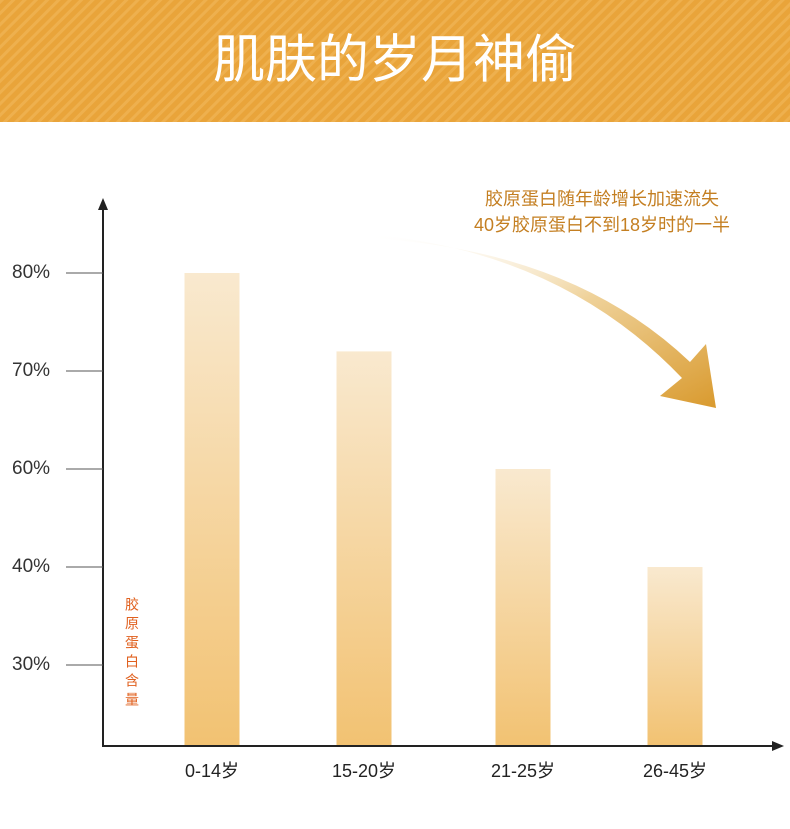 The width and height of the screenshot is (790, 829). Describe the element at coordinates (31, 664) in the screenshot. I see `y-tick-label: 30%` at that location.